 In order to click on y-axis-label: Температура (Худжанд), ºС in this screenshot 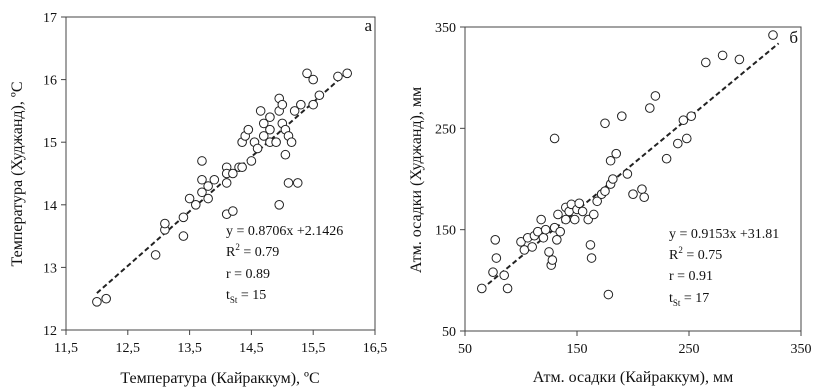, I will do `click(17, 173)`.